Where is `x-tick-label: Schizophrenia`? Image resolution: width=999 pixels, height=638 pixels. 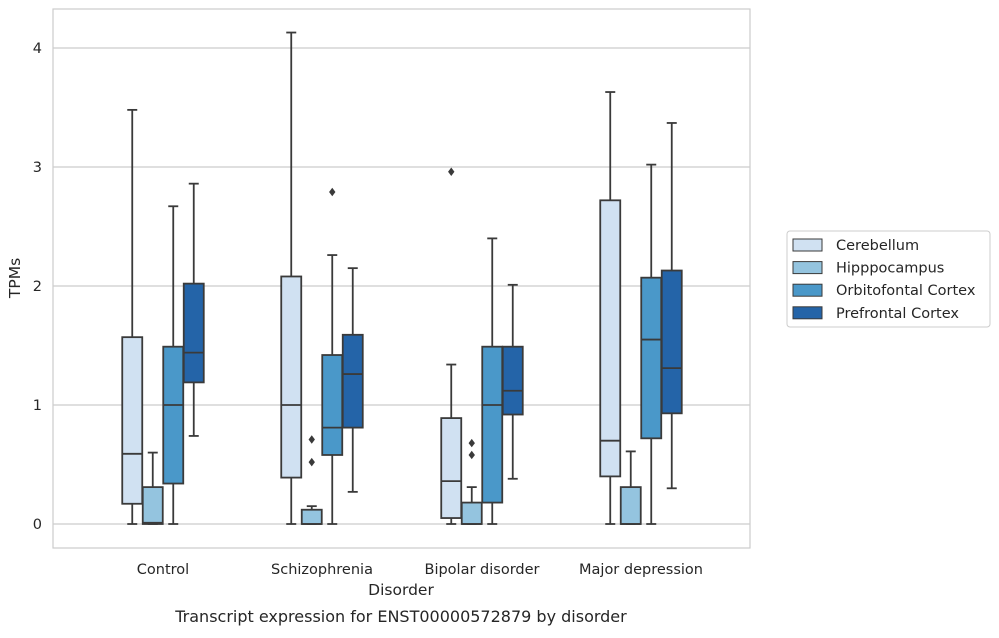
x-tick-label: Schizophrenia is located at coordinates (322, 570).